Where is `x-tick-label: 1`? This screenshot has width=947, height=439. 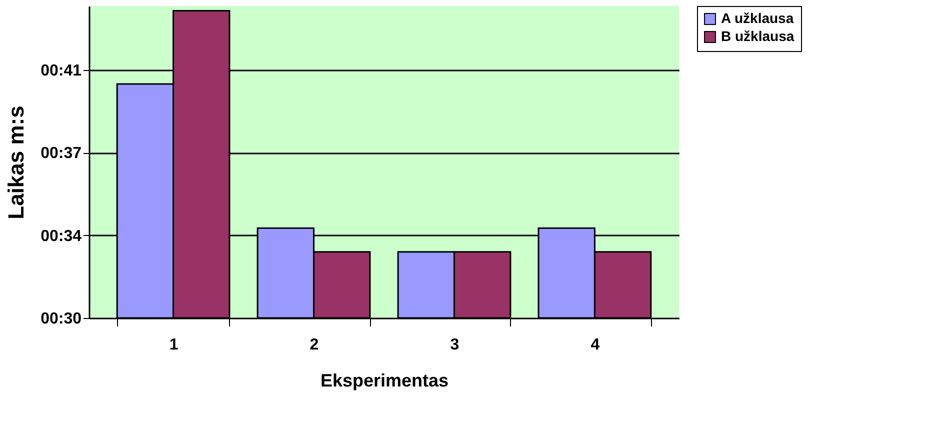 x-tick-label: 1 is located at coordinates (173, 345).